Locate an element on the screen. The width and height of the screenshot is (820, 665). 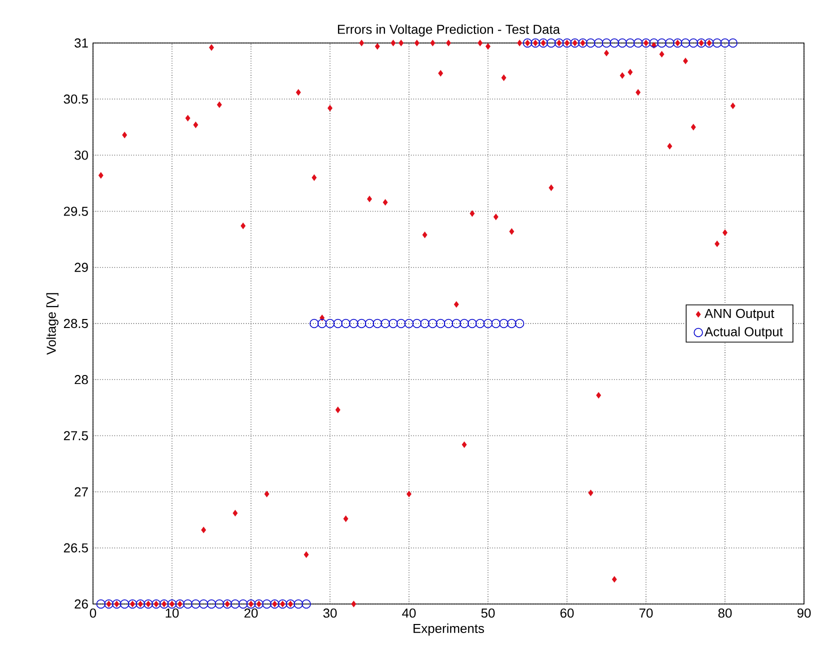
x-tick-label: 30 is located at coordinates (330, 613).